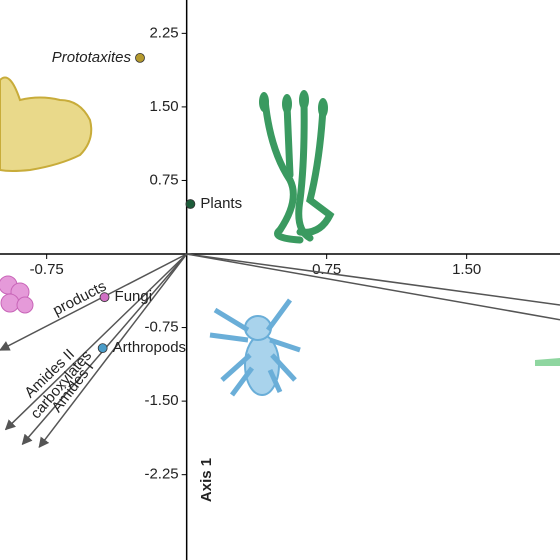  What do you see at coordinates (255, 347) in the screenshot?
I see `spider-drawing` at bounding box center [255, 347].